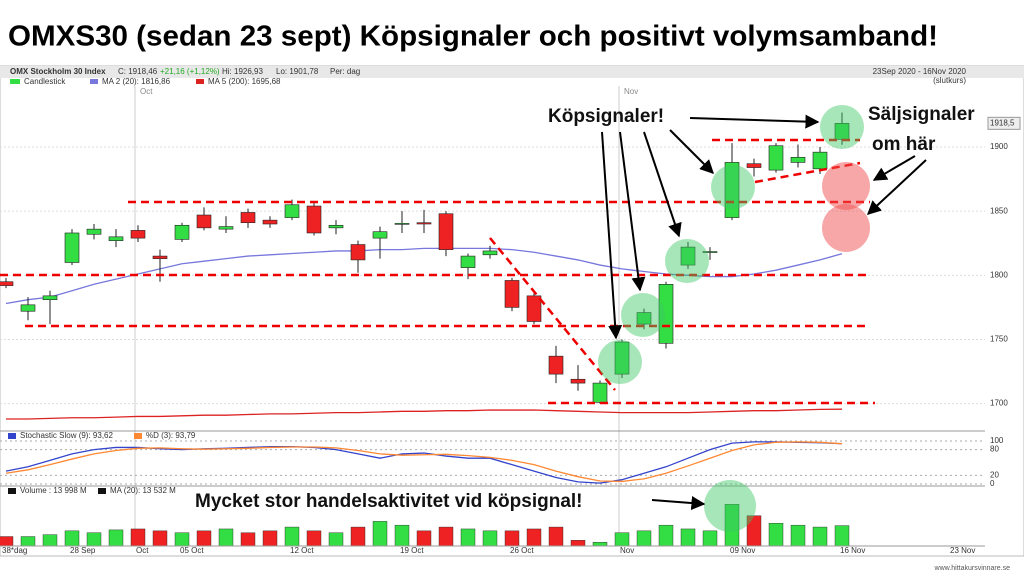  I want to click on legend-entry: Volume : 13 998 M, so click(53, 490).